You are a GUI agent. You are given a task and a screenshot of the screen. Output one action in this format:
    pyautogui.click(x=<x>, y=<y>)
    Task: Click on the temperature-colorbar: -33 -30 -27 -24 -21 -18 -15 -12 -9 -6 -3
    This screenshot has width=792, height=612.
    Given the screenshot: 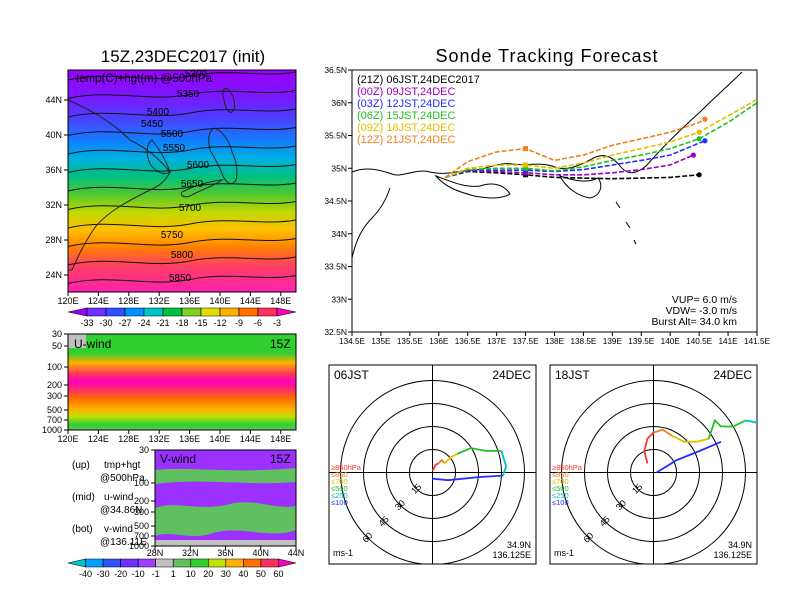 What is the action you would take?
    pyautogui.click(x=182, y=317)
    